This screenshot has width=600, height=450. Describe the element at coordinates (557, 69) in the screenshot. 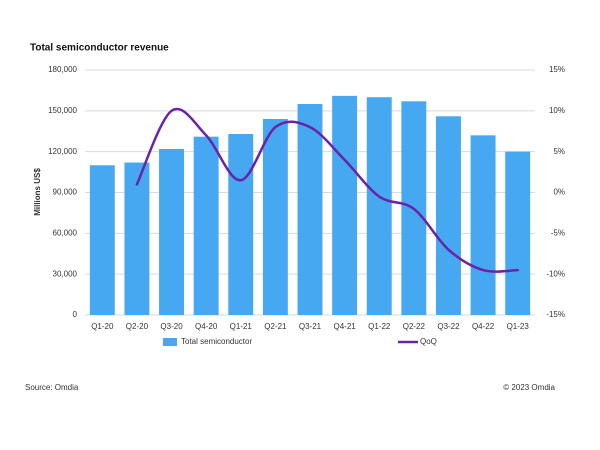

I see `y2-tick-label: 15%` at that location.